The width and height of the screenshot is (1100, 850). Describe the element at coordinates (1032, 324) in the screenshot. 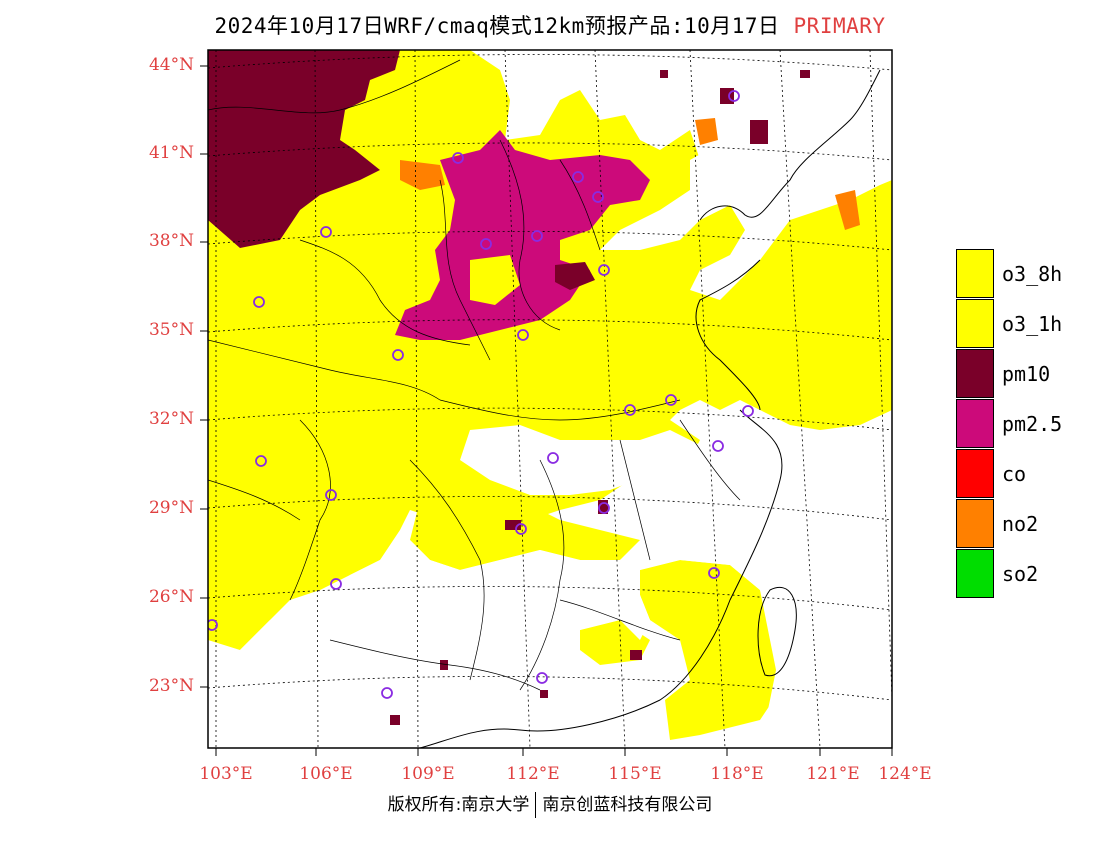

I see `legend-label-o3-1h: o3_1h` at that location.